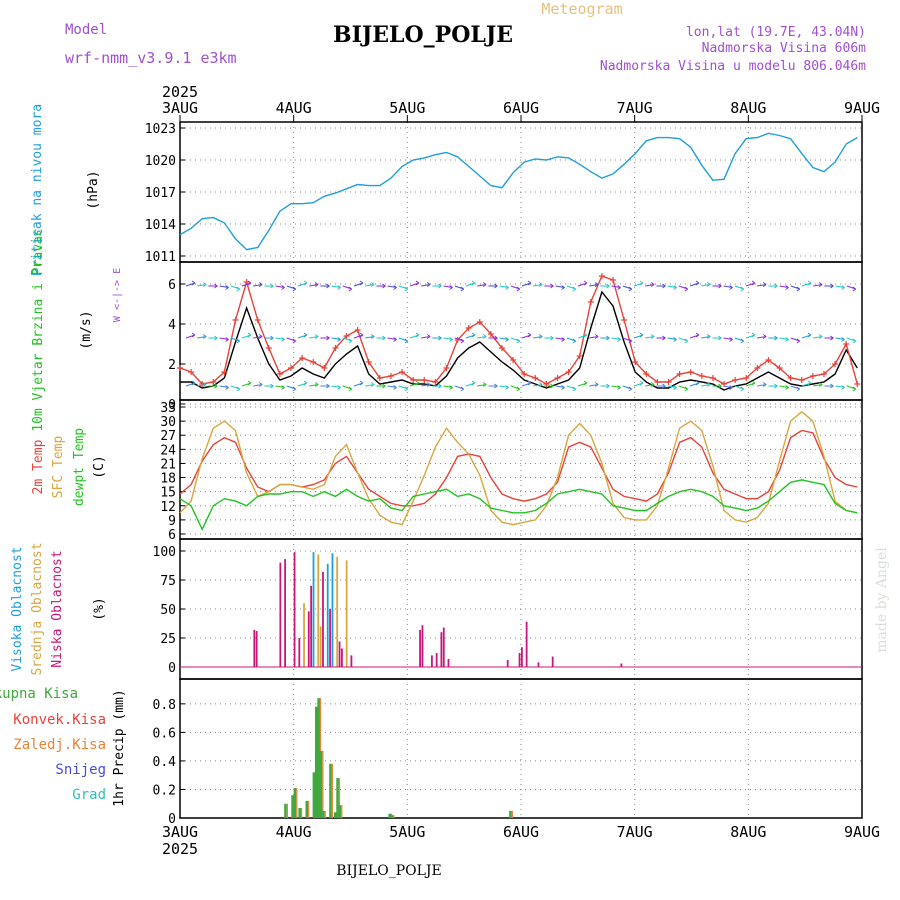 Image resolution: width=900 pixels, height=900 pixels. Describe the element at coordinates (172, 405) in the screenshot. I see `y-tick-label: 0` at that location.